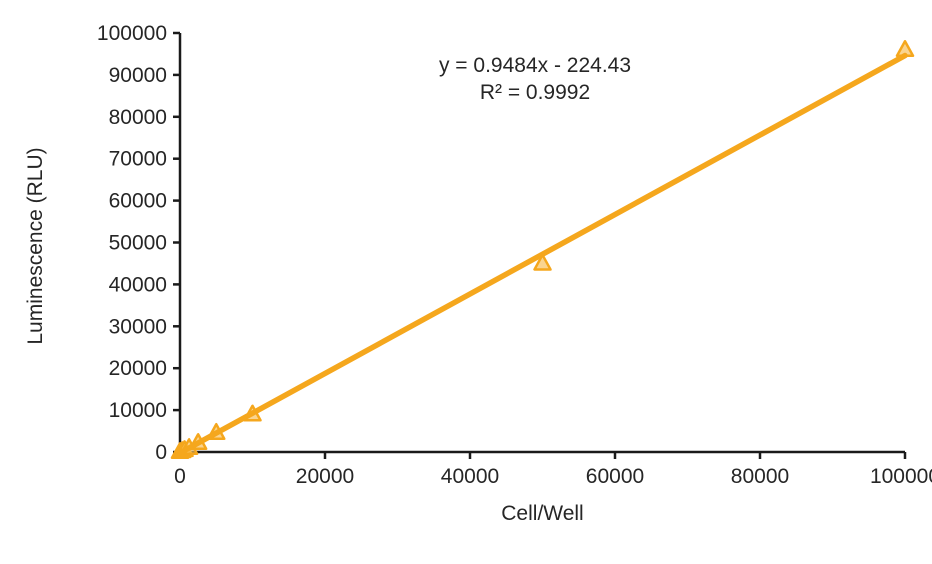  Describe the element at coordinates (35, 246) in the screenshot. I see `y-axis-title: Luminescence (RLU)` at that location.